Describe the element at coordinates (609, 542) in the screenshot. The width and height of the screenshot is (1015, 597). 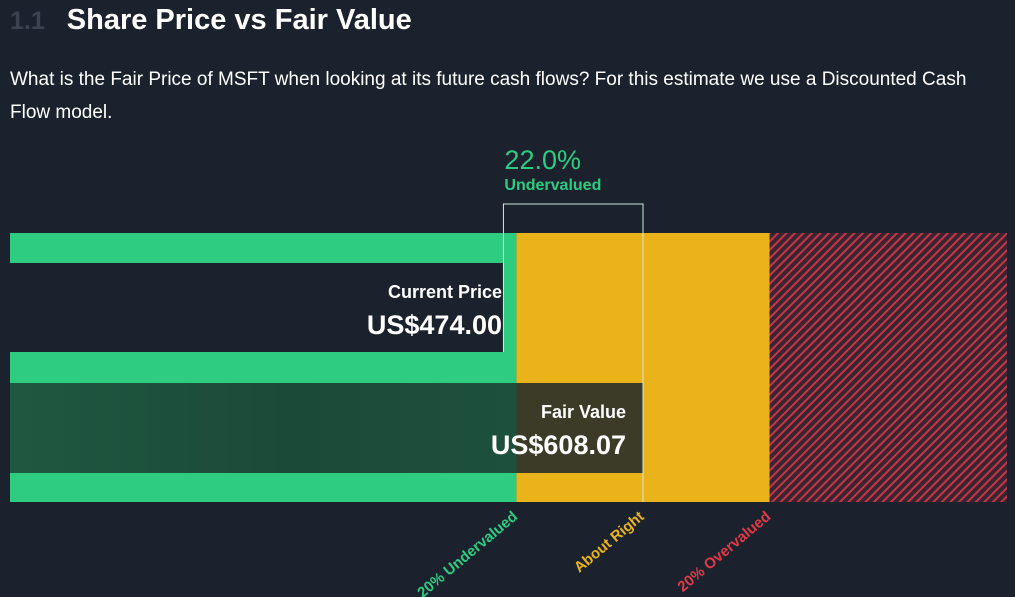
I see `zone-label-about-right: About Right` at that location.